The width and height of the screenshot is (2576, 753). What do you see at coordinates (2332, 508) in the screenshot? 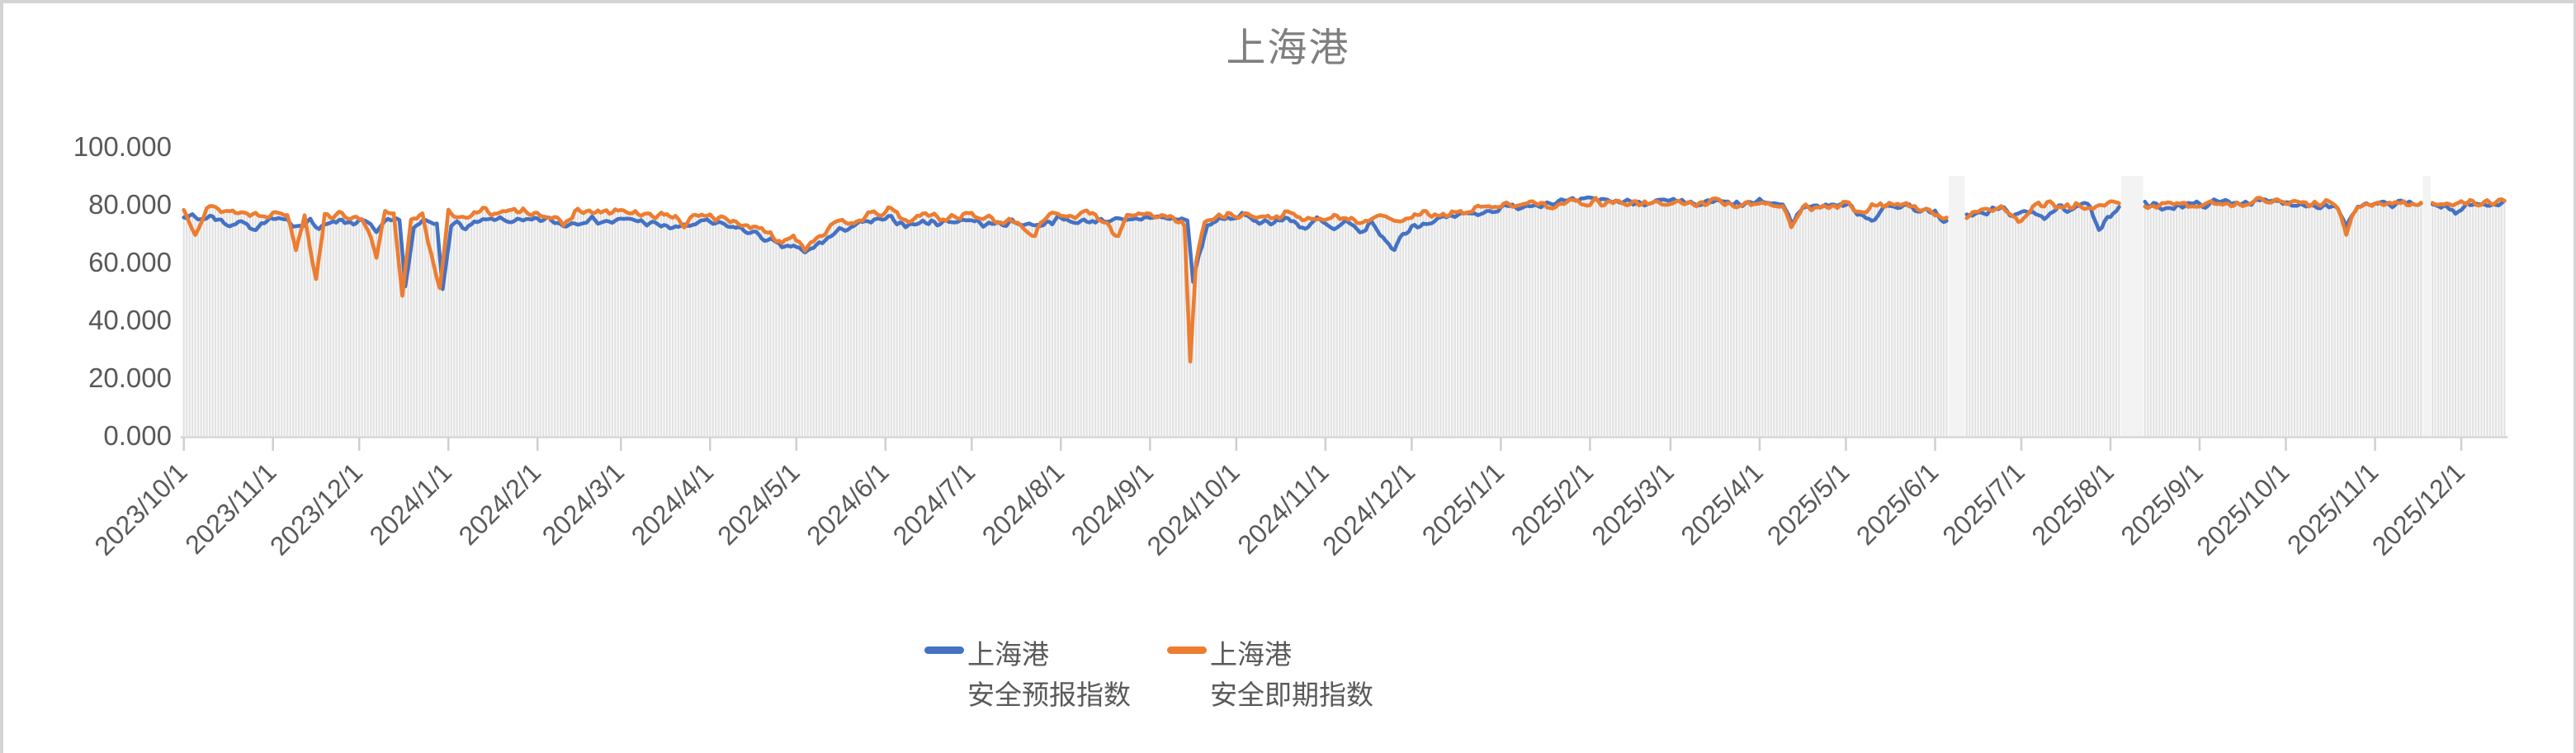
I see `x-axis-label: 2025/11/1` at bounding box center [2332, 508].